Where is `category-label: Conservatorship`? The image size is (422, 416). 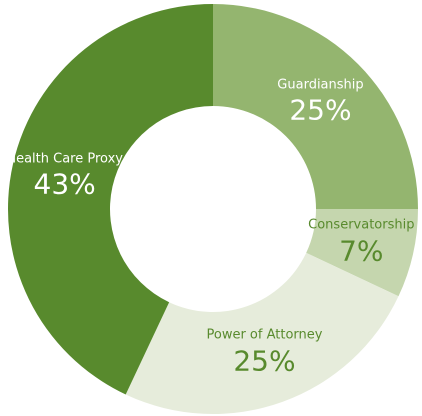 category-label: Conservatorship is located at coordinates (361, 225).